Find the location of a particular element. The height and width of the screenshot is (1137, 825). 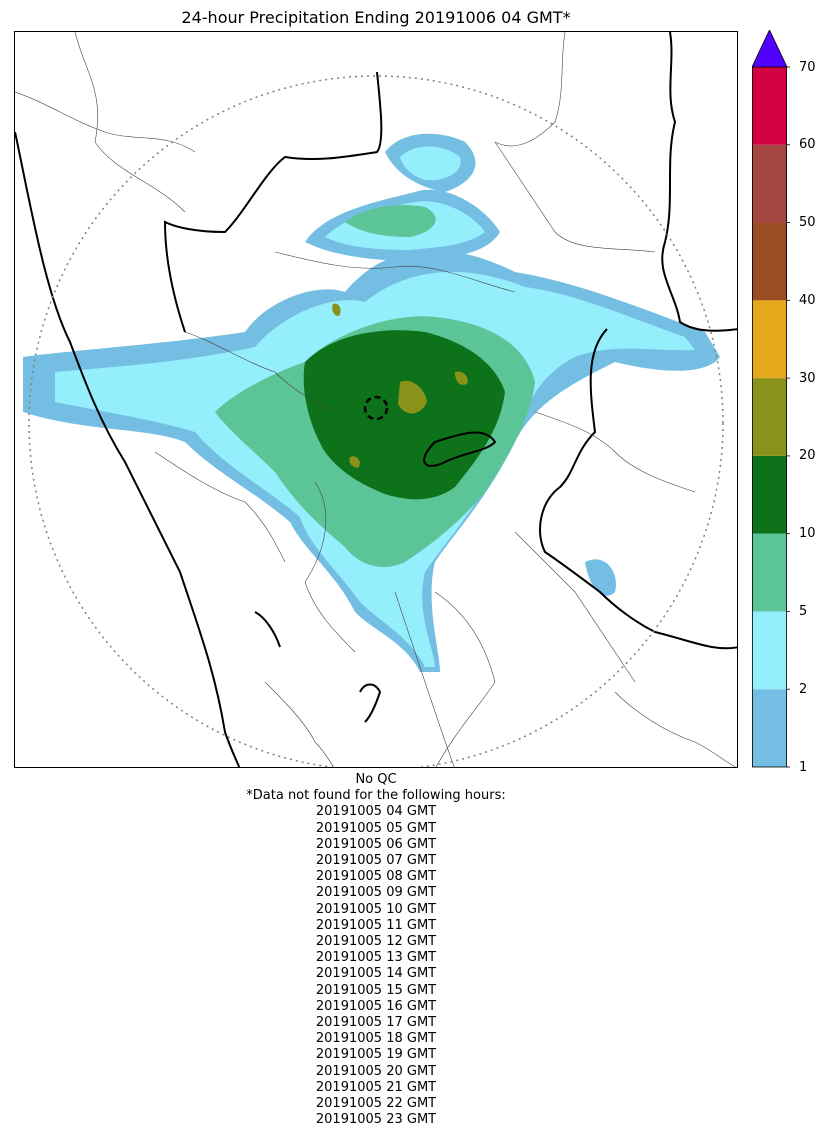

missing-hour-item: 20191005 09 GMT is located at coordinates (376, 893).